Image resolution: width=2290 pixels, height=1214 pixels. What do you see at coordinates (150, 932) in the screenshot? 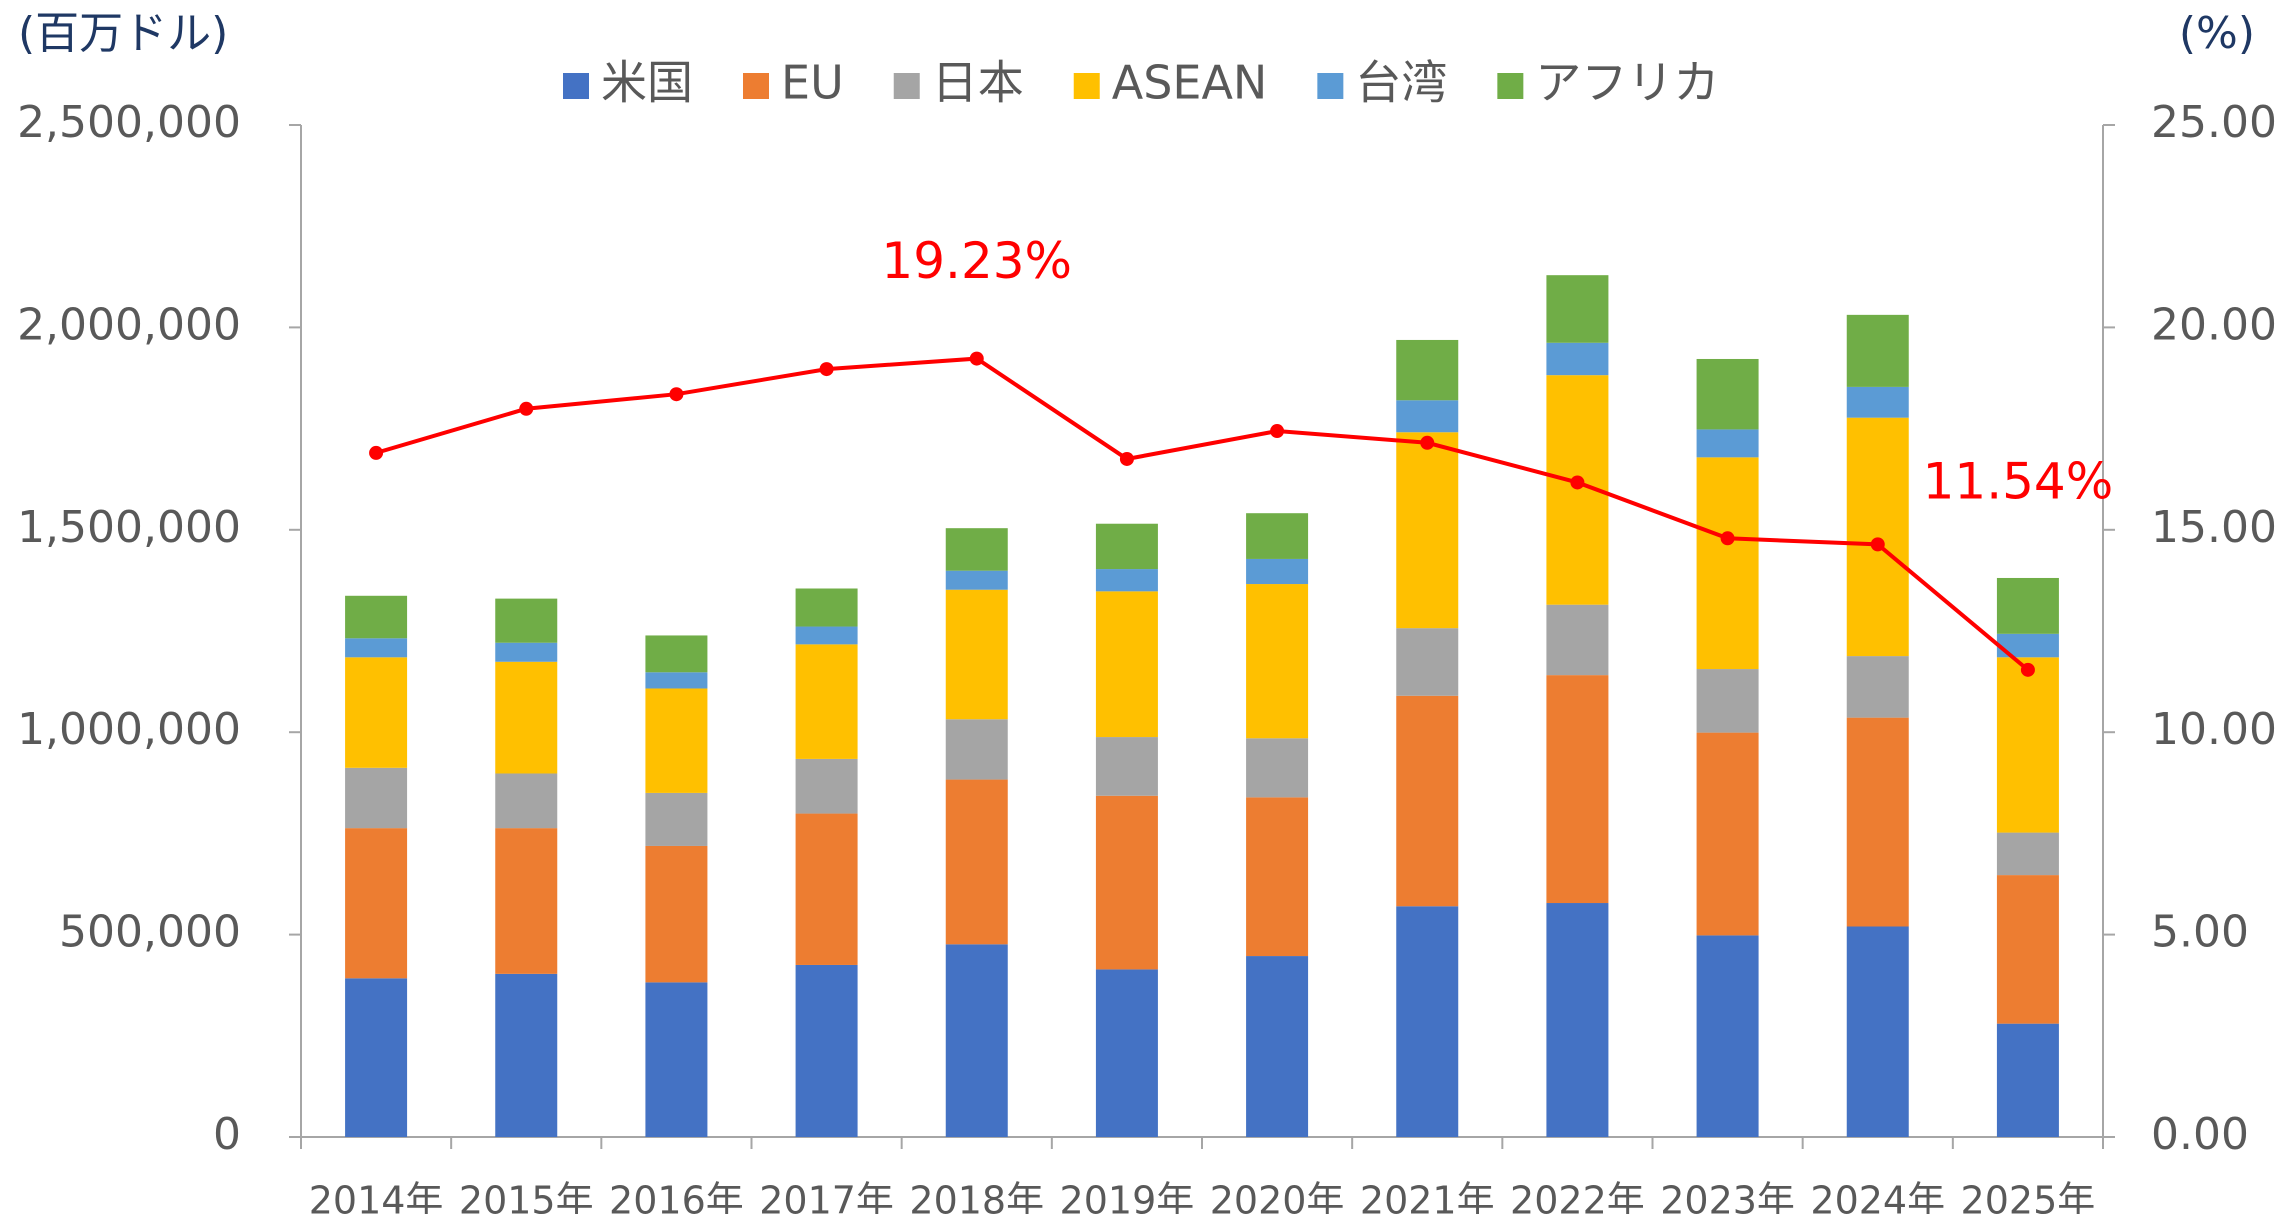
I see `y-tick-label: 500,000` at bounding box center [150, 932].